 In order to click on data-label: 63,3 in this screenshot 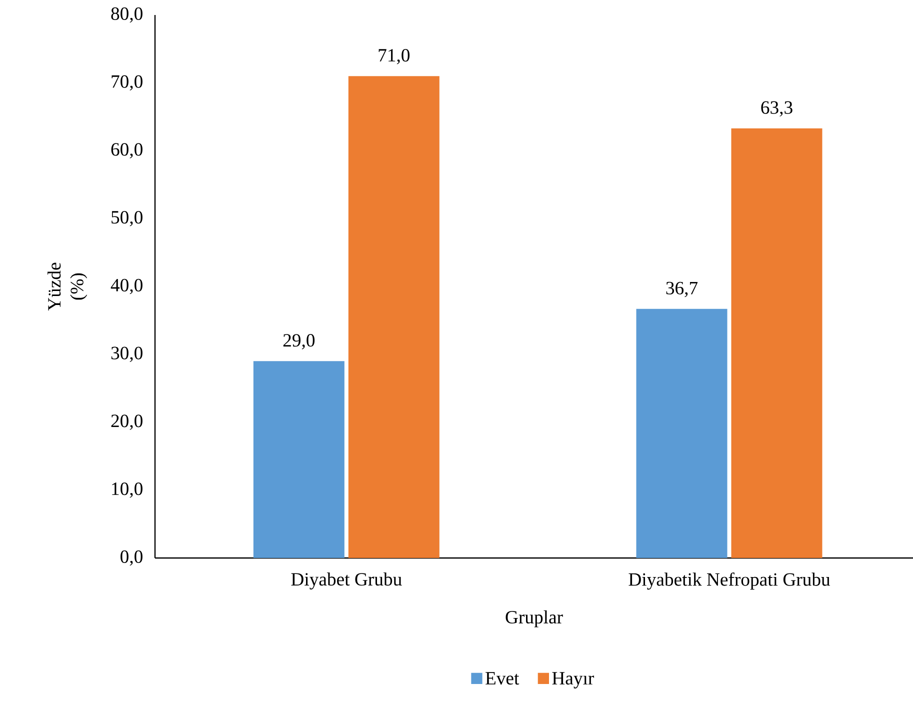, I will do `click(776, 109)`.